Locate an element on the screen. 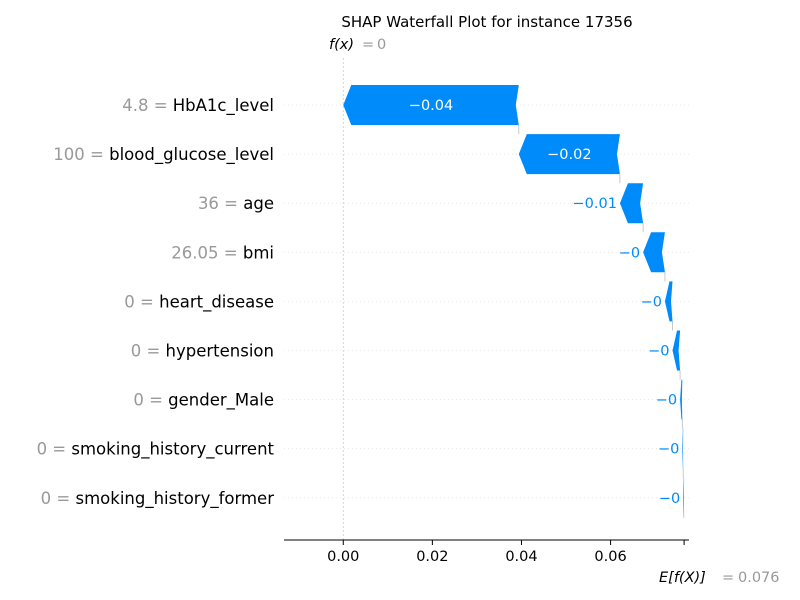 This screenshot has width=800, height=600. feature-label: 0 = heart_disease is located at coordinates (199, 302).